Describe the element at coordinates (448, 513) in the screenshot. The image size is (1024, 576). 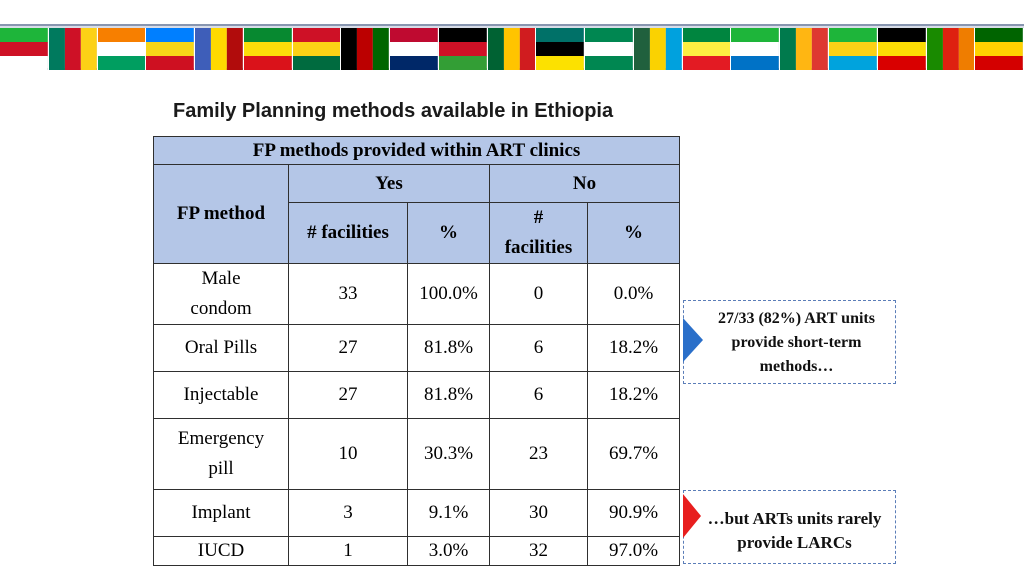
I see `yes-pct-cell: 9.1%` at that location.